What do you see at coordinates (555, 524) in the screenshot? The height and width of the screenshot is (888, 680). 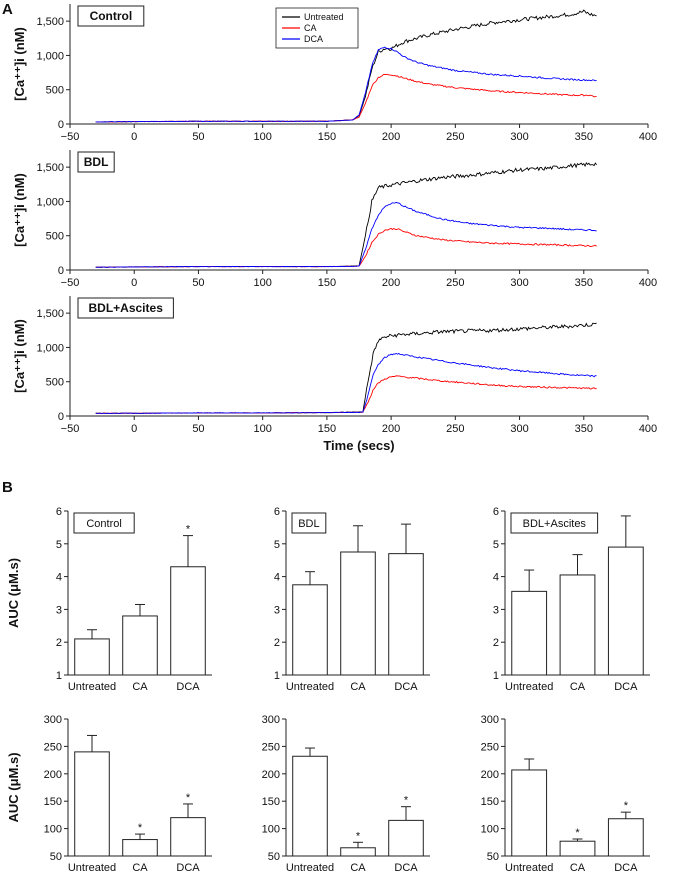 I see `chart-title: BDL+Ascites` at bounding box center [555, 524].